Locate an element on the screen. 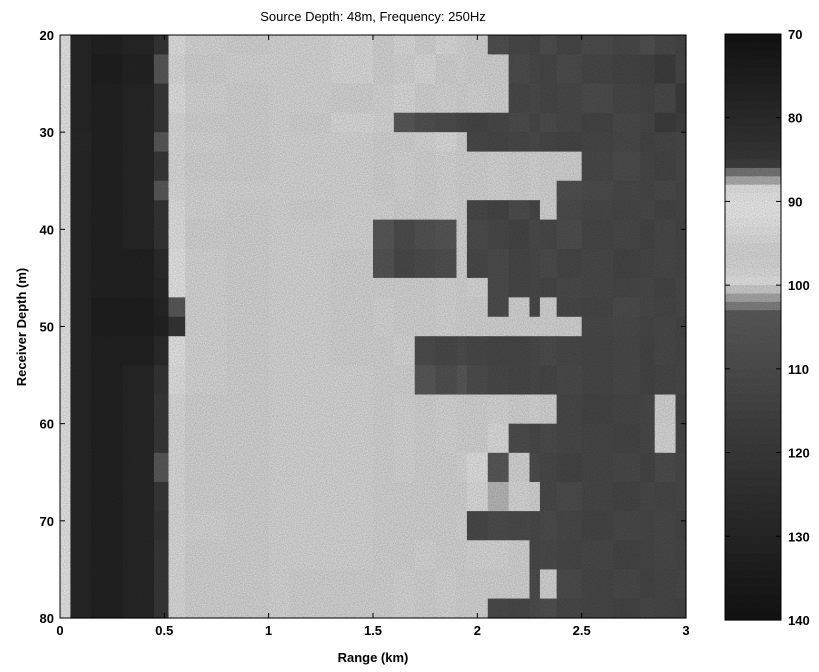 This screenshot has width=819, height=672. y-tick-label: 20 is located at coordinates (47, 35).